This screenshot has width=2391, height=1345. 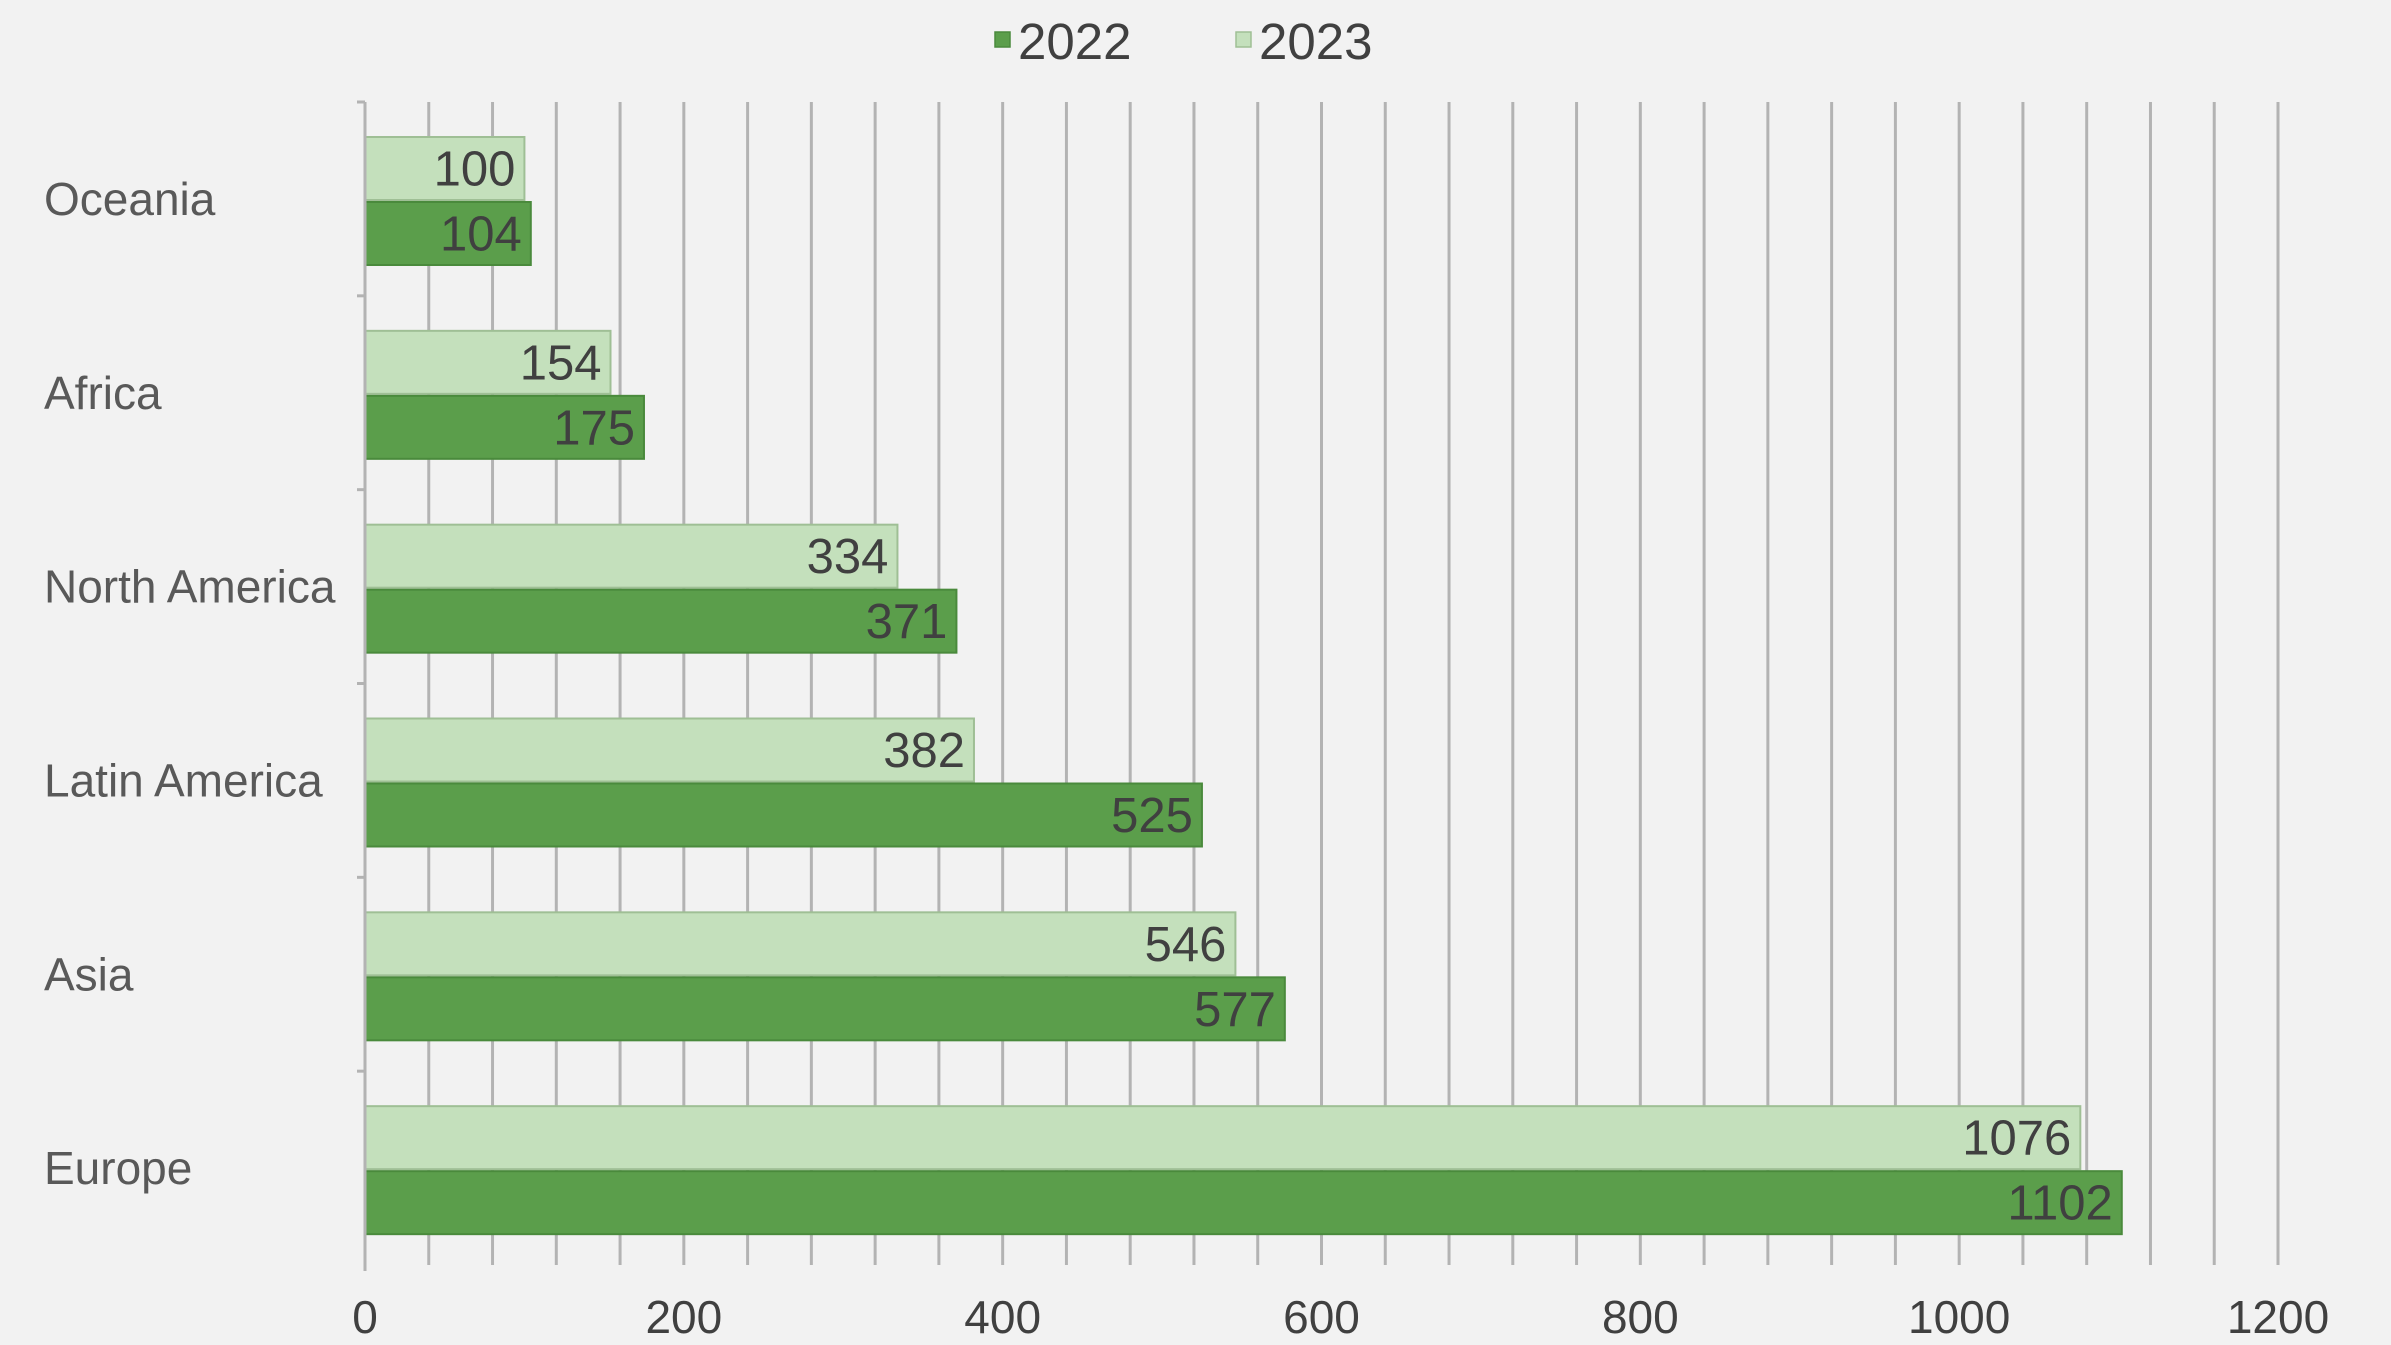 I want to click on tick-labels: 0 200 400 600 800 1000 1200, so click(x=1340, y=1317).